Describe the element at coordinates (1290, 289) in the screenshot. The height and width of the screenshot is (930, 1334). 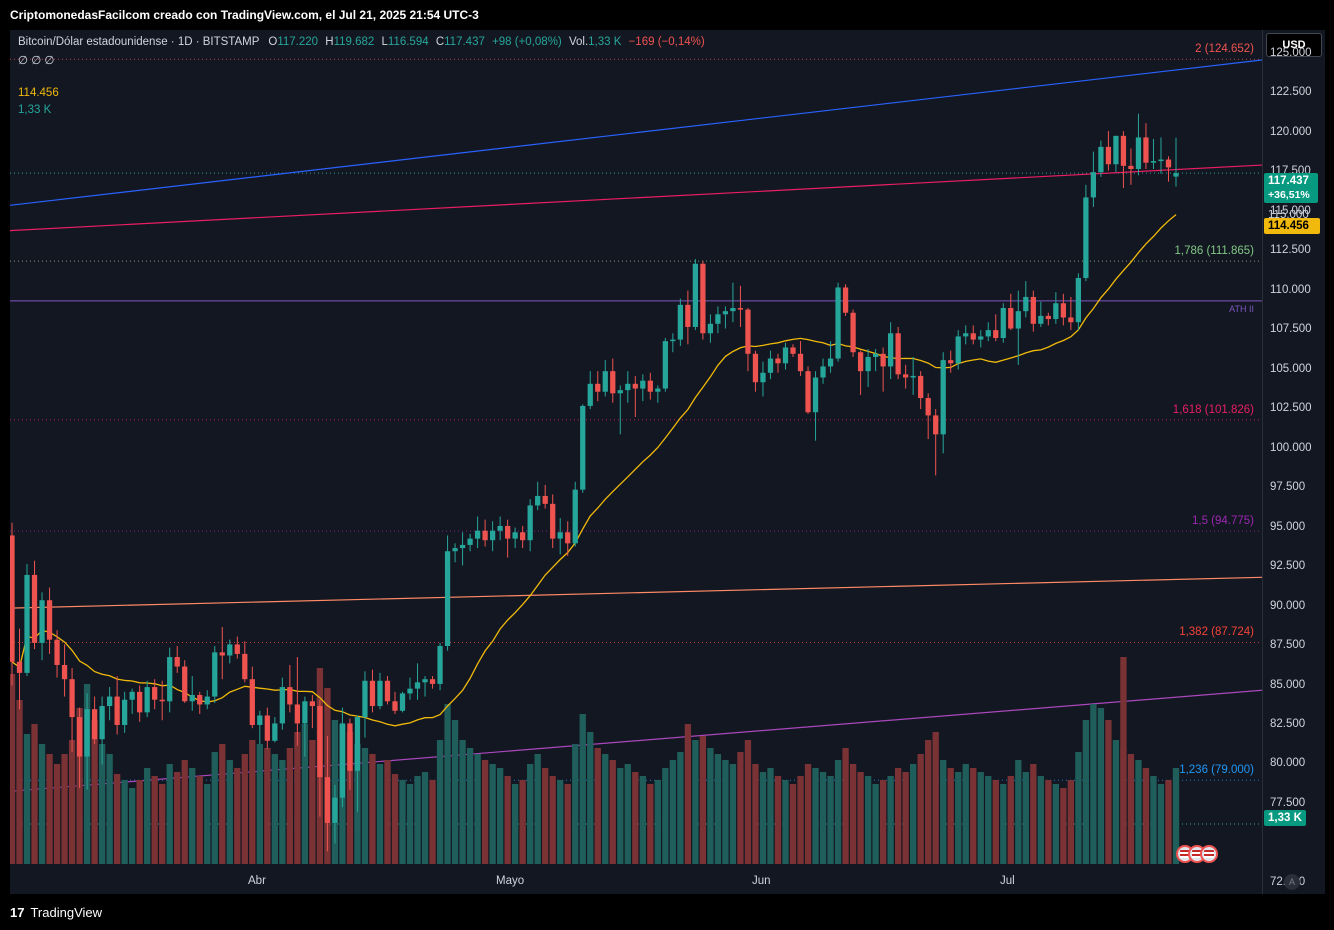
I see `price-tick-label: 110.000` at that location.